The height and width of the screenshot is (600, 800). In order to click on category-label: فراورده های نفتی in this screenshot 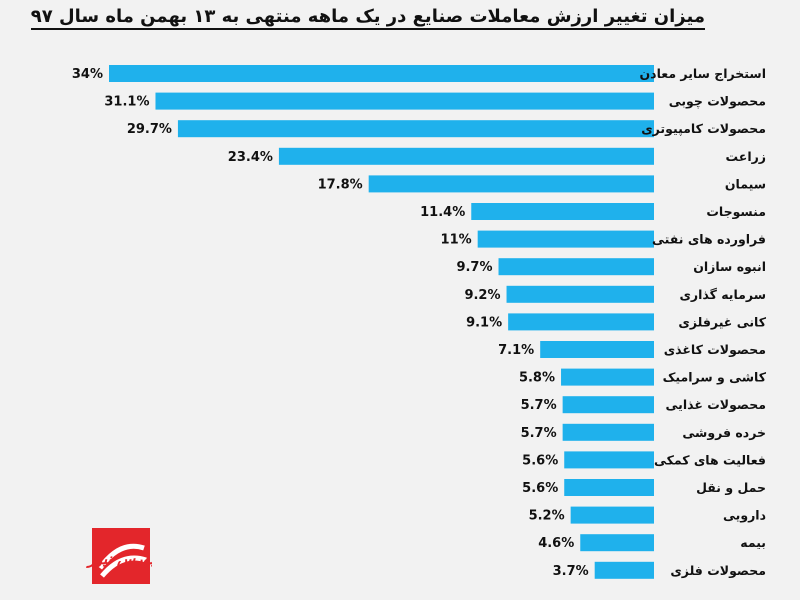, I will do `click(709, 239)`.